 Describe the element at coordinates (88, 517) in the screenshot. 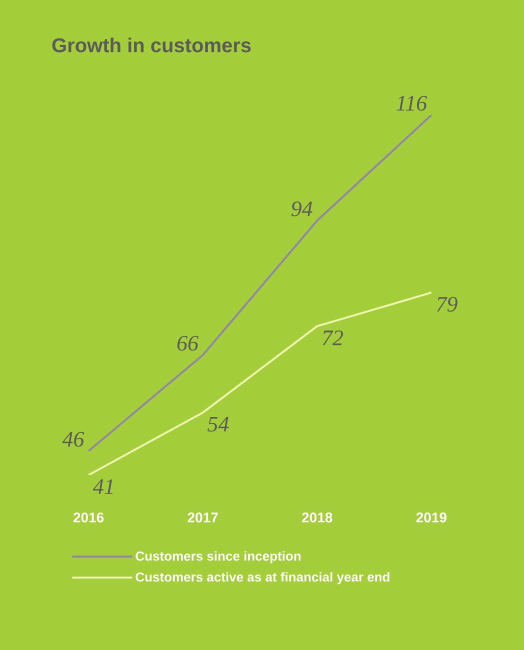

I see `x-tick-label: 2016` at that location.